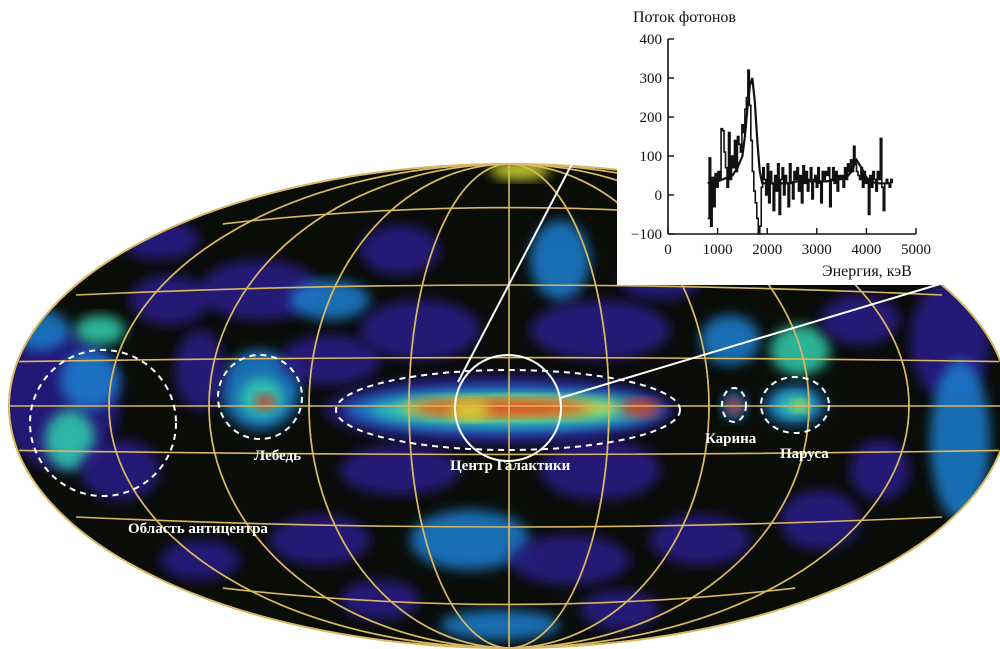  I want to click on cygnus-outline, so click(260, 397).